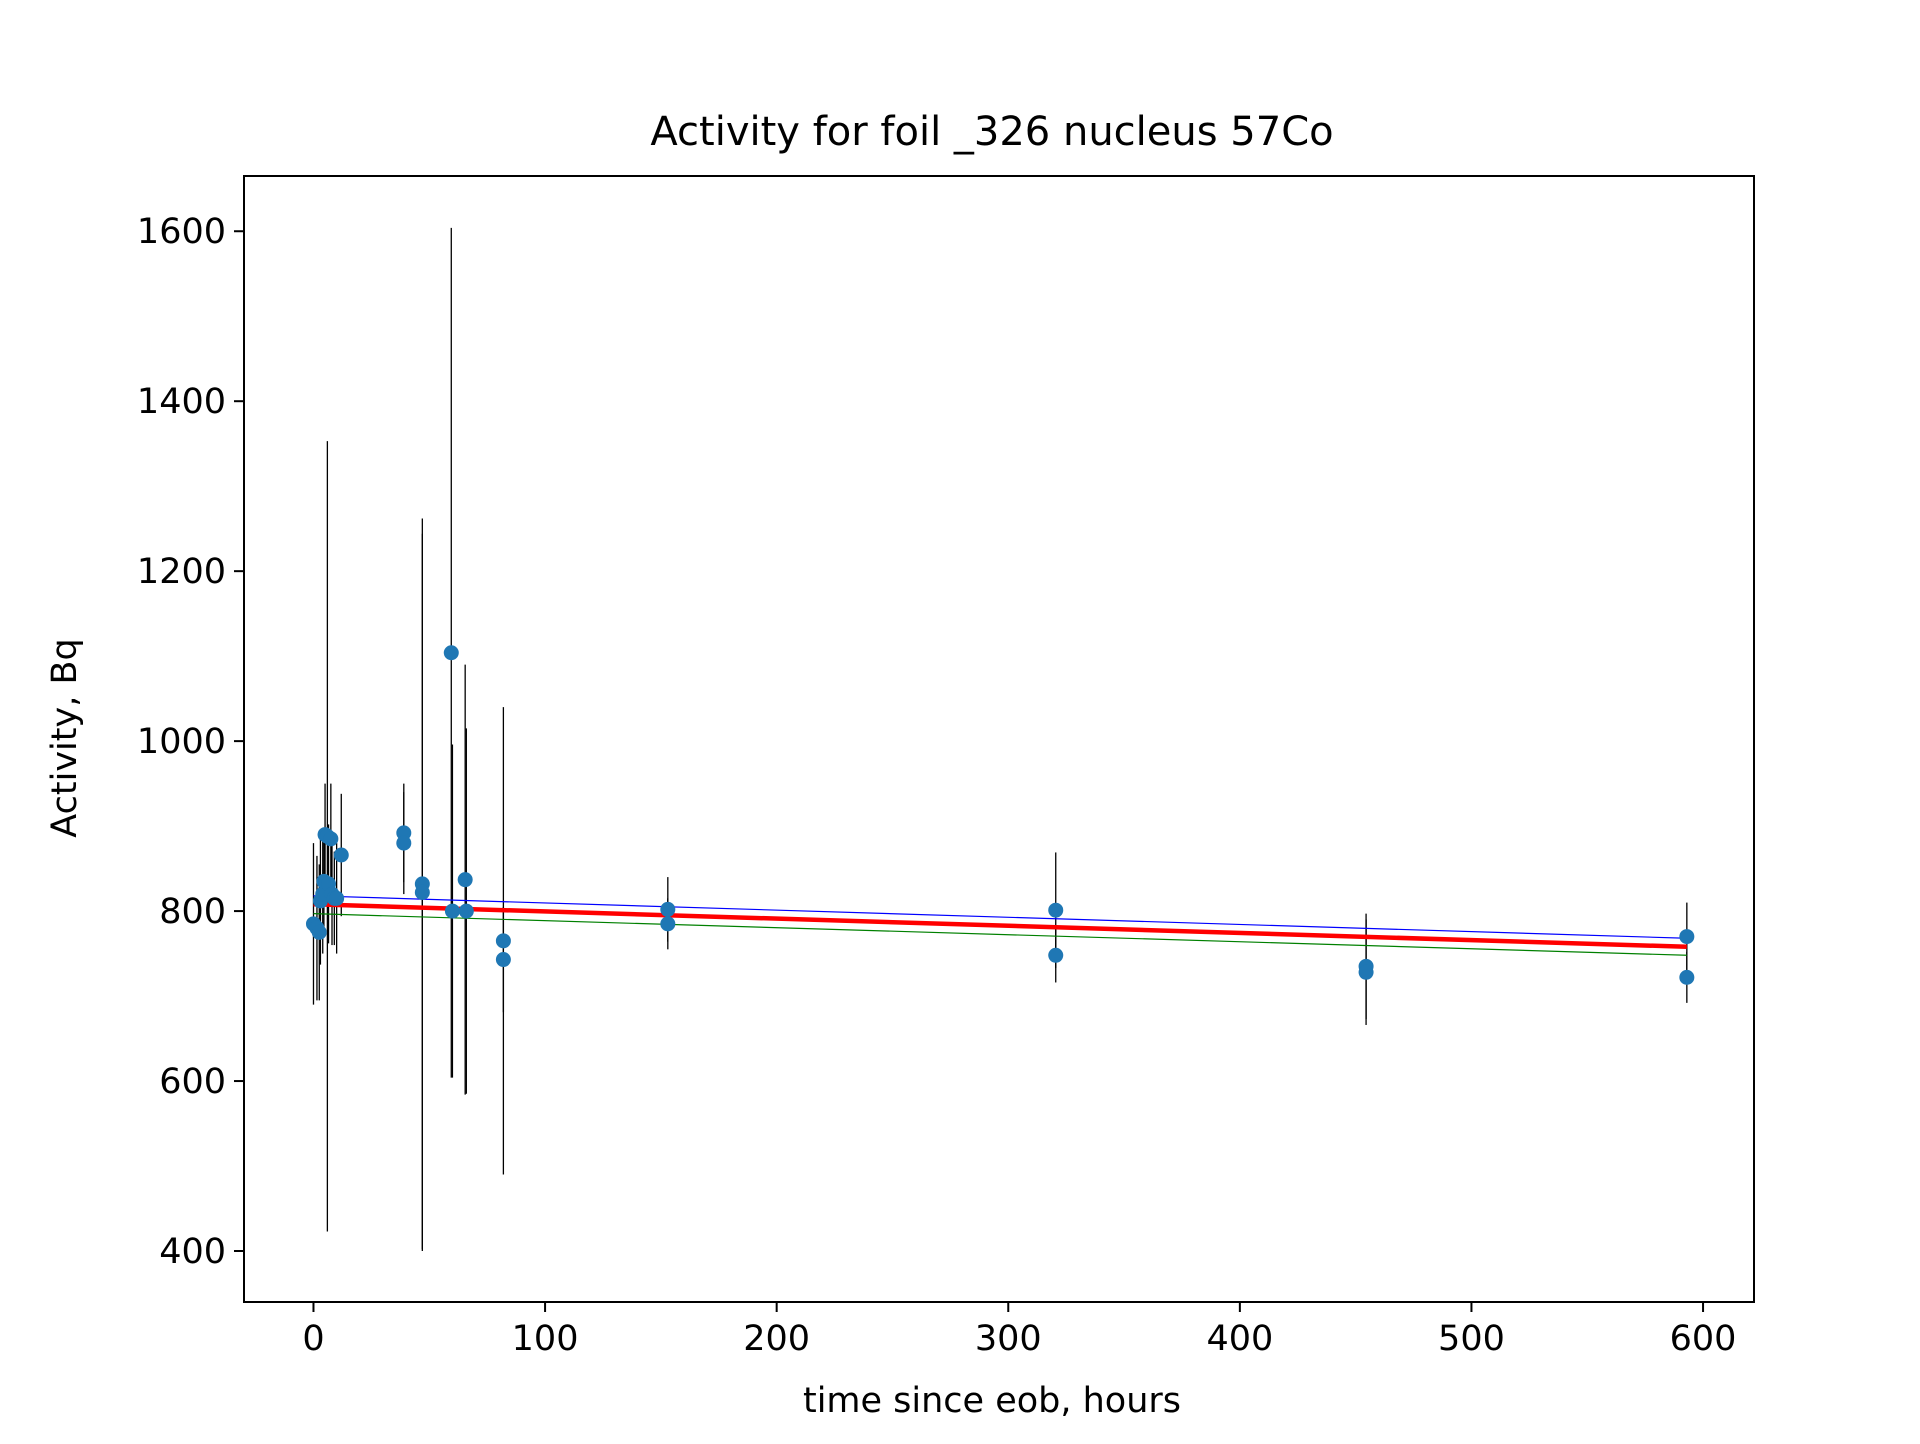  I want to click on upper-fit-line, so click(1000, 917).